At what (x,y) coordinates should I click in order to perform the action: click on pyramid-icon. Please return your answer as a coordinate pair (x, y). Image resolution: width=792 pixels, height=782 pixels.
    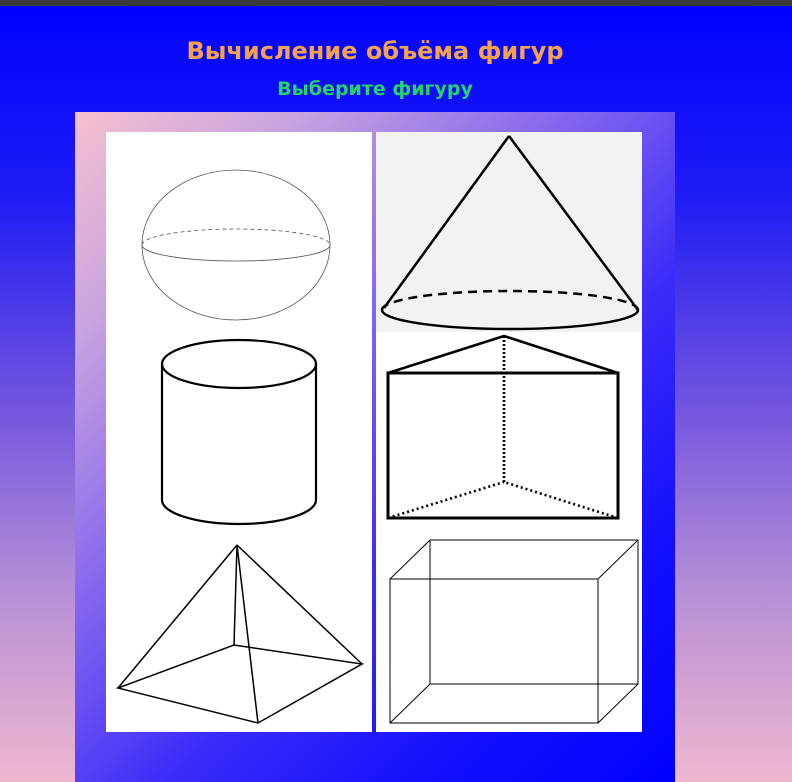
    Looking at the image, I should click on (240, 634).